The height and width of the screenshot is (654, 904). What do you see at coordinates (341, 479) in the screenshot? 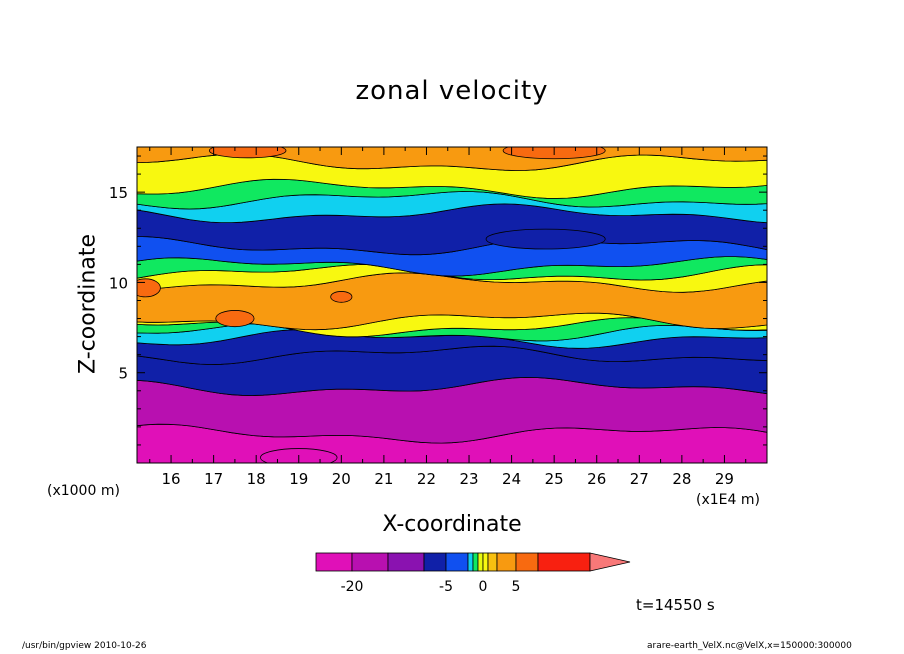
I see `x-tick-label: 20` at bounding box center [341, 479].